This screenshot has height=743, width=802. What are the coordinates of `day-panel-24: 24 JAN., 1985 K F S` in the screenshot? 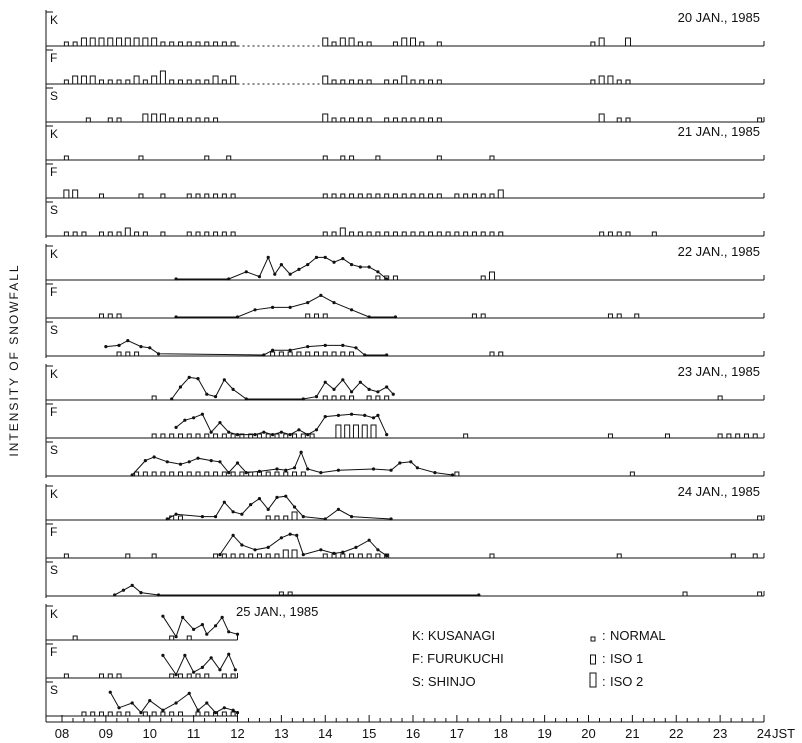 It's located at (405, 541).